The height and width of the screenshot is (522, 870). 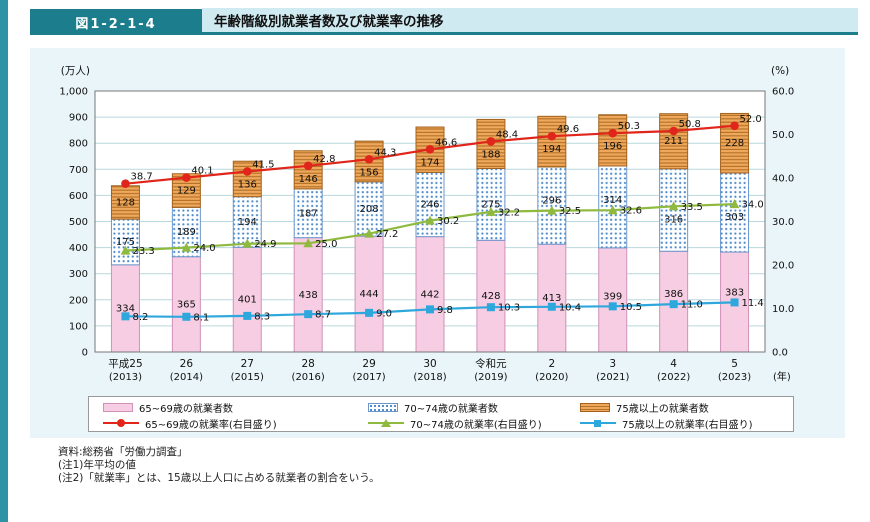 What do you see at coordinates (783, 135) in the screenshot?
I see `right-axis-tick: 50.0` at bounding box center [783, 135].